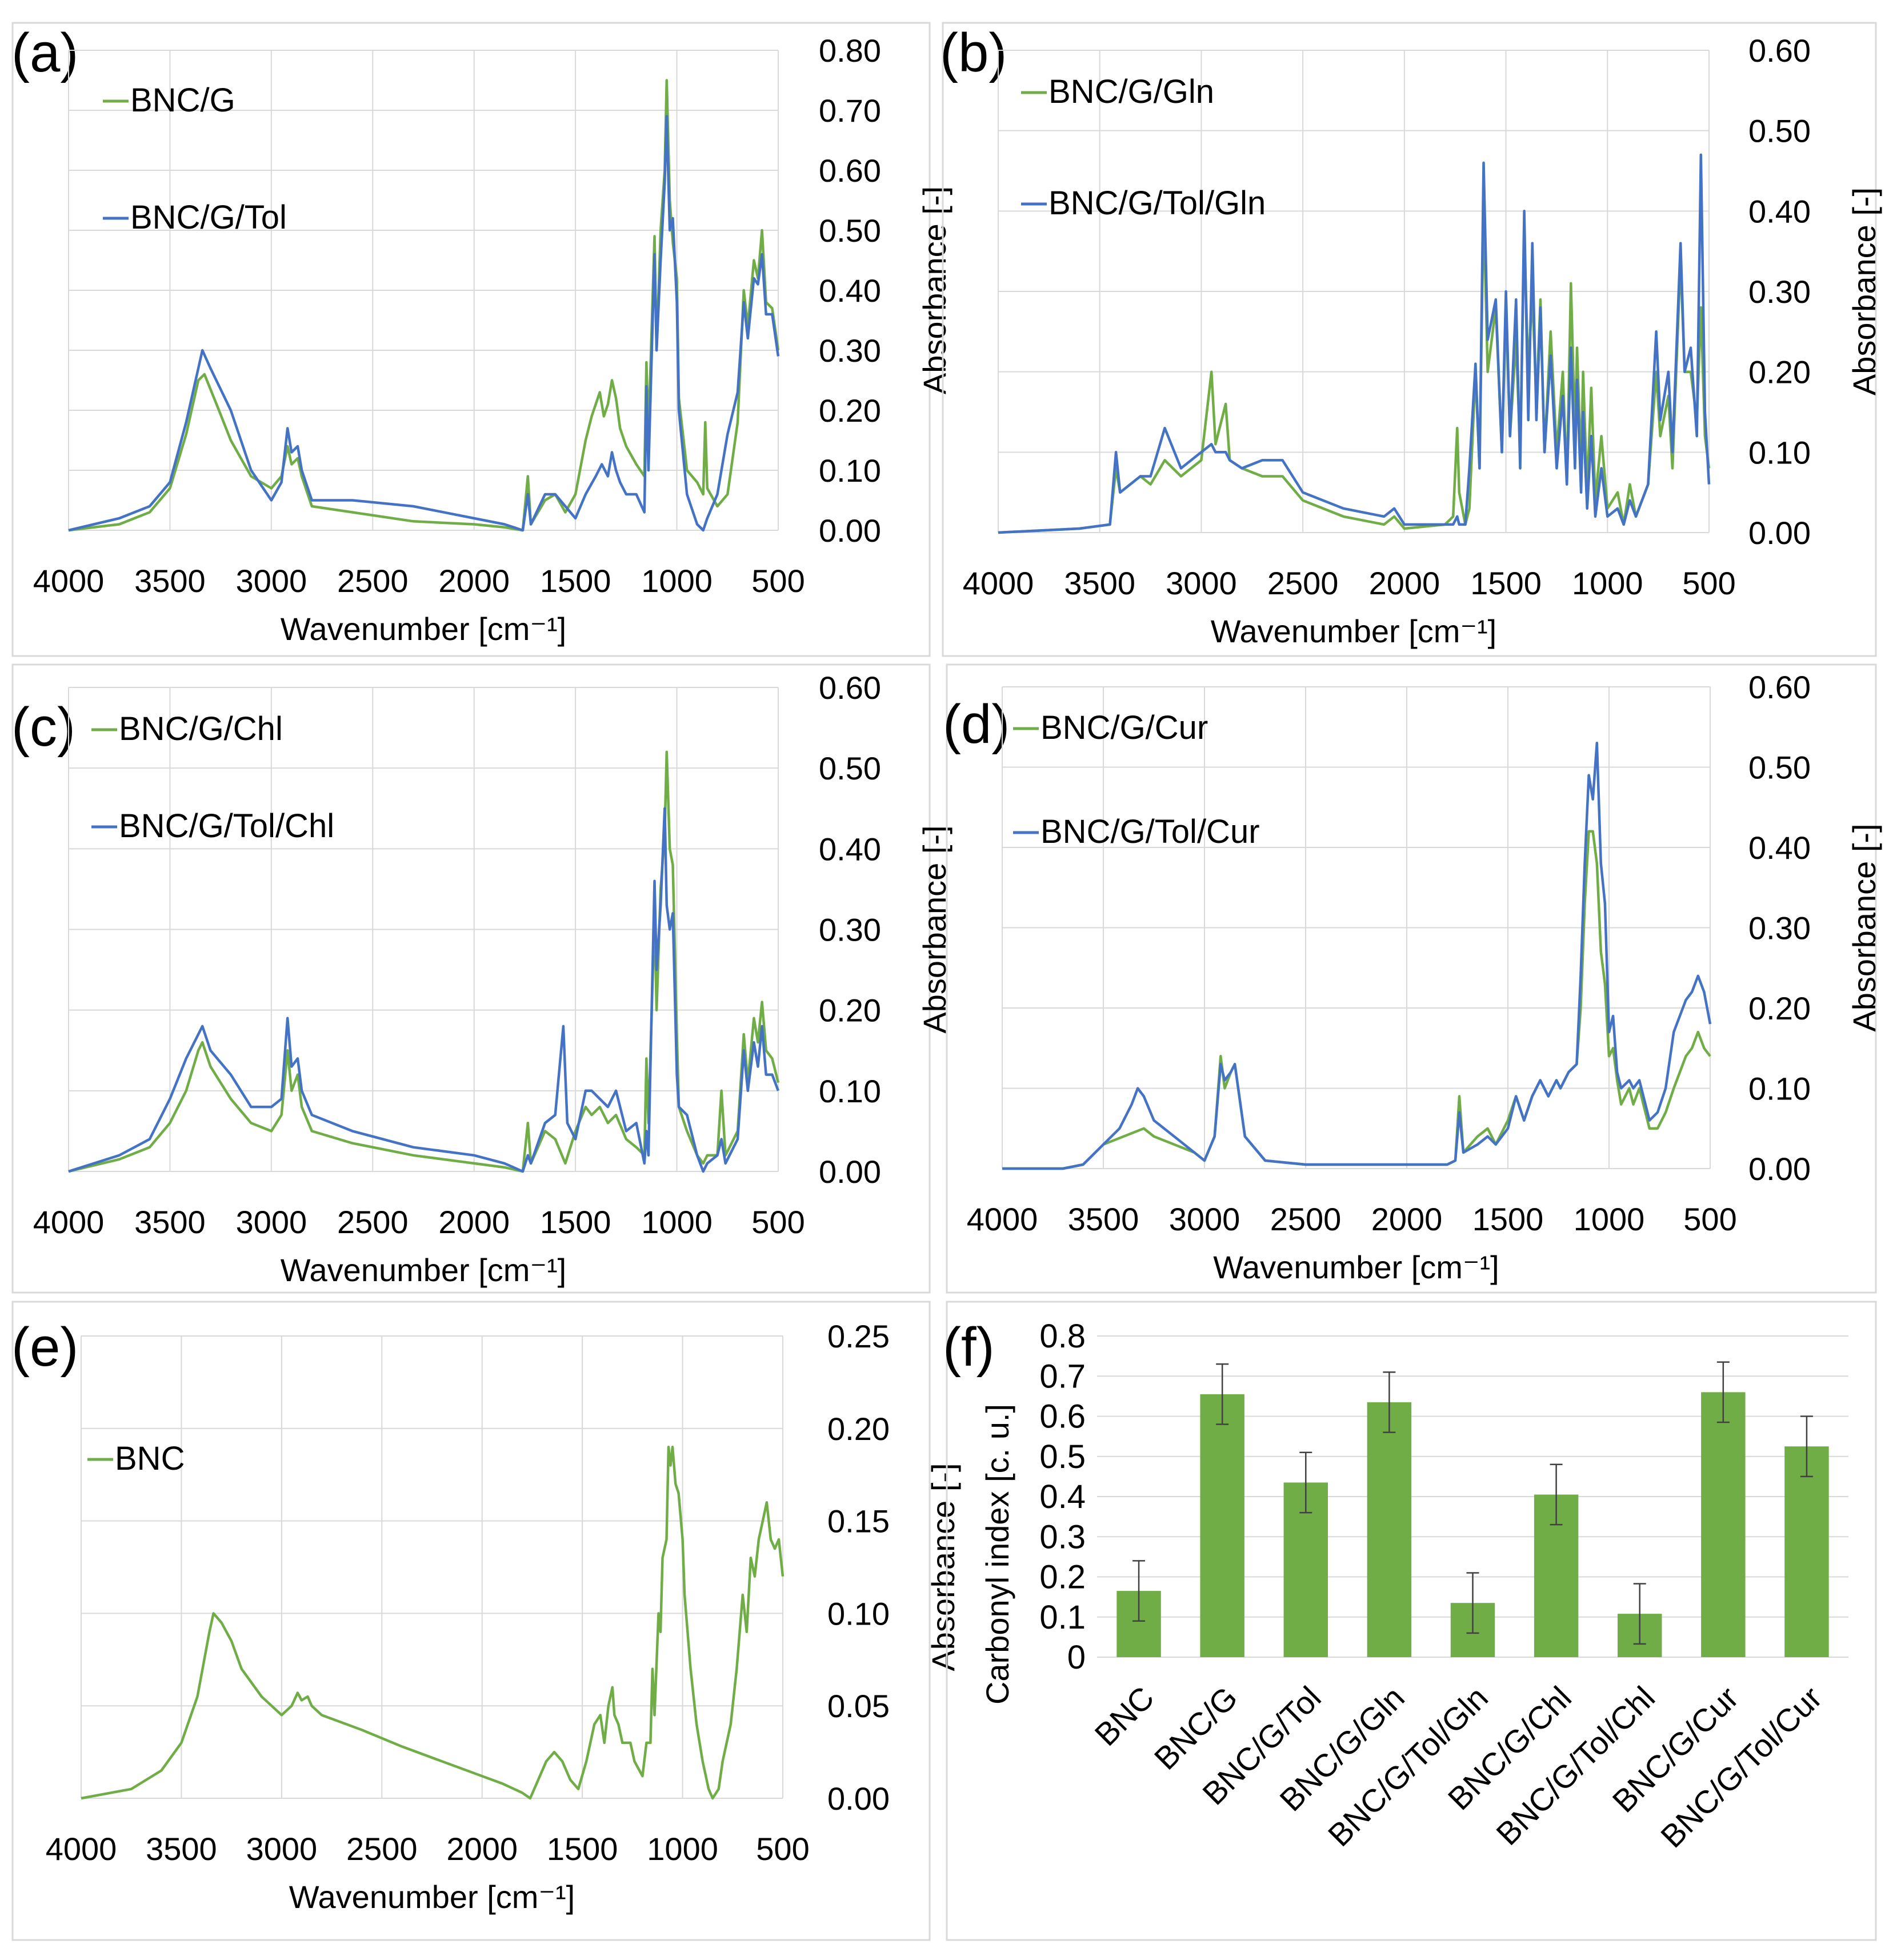  Describe the element at coordinates (1157, 203) in the screenshot. I see `legend-label: BNC/G/Tol/Gln` at that location.